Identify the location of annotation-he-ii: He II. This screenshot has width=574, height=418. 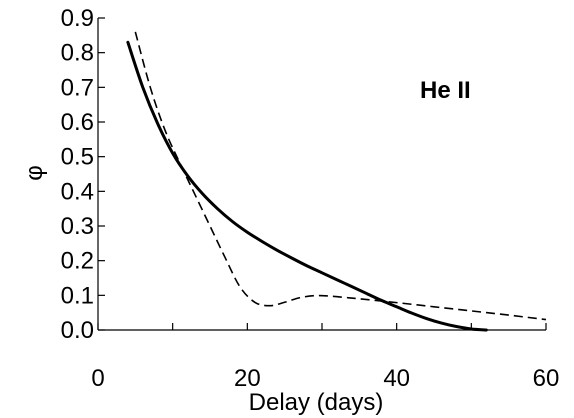
(445, 90).